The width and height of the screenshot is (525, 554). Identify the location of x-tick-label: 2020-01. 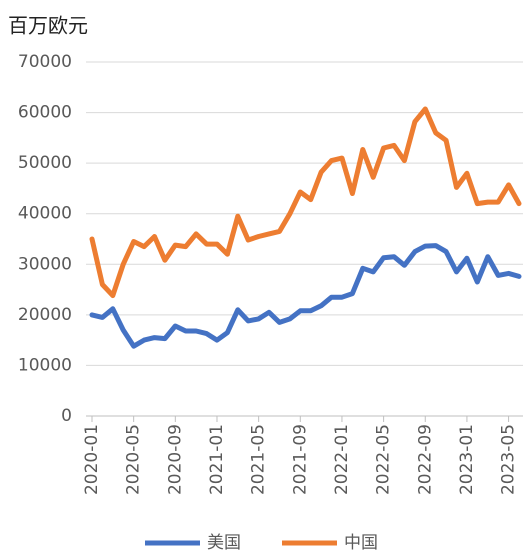
(92, 459).